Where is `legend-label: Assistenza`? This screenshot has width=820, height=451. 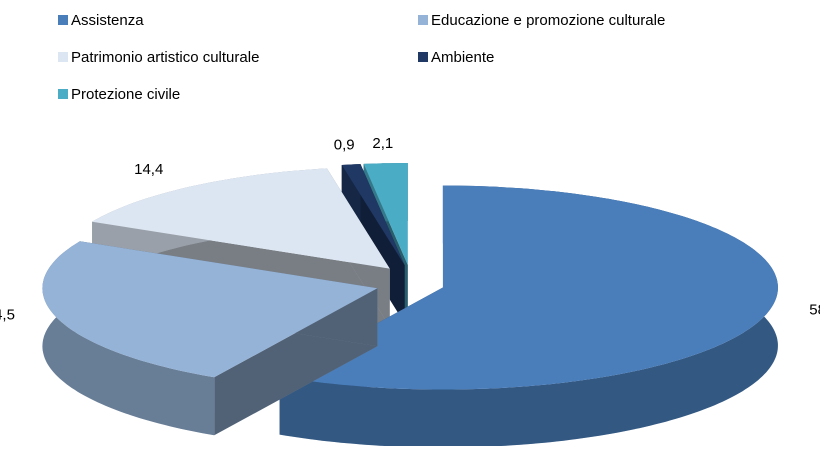
legend-label: Assistenza is located at coordinates (107, 20).